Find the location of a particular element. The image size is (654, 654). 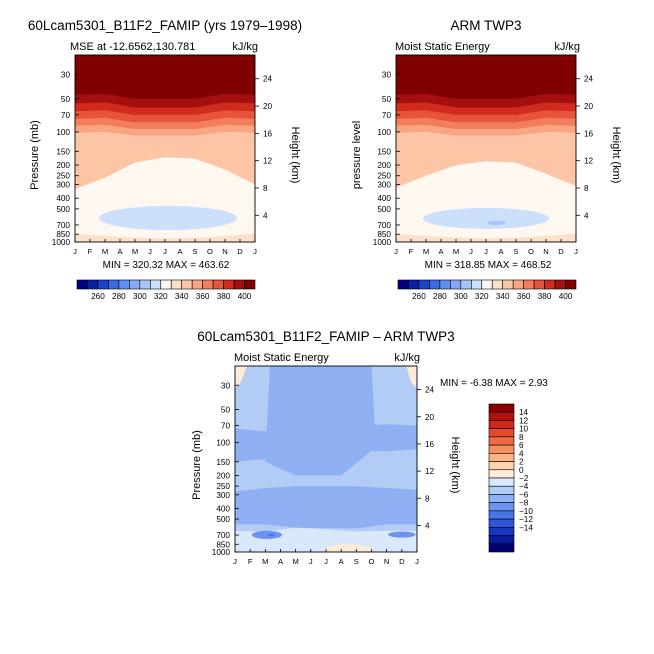

panel-observed-colorbar: 260 280 300 320 340 360 380 400 is located at coordinates (487, 290).